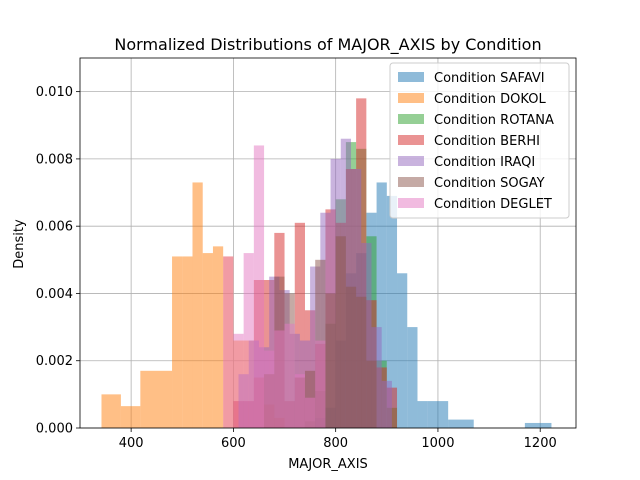  What do you see at coordinates (484, 162) in the screenshot?
I see `legend-label: Condition IRAQI` at bounding box center [484, 162].